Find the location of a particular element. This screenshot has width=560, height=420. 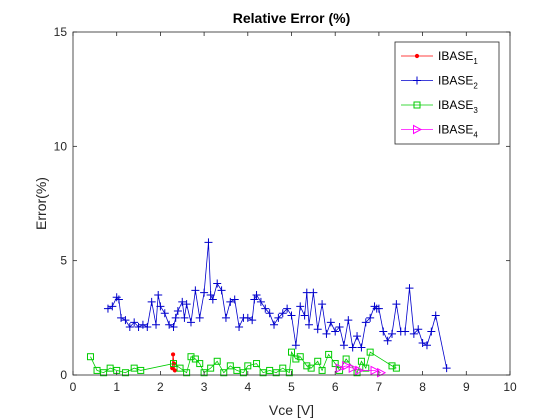

x-tick-label: 2 is located at coordinates (160, 387).